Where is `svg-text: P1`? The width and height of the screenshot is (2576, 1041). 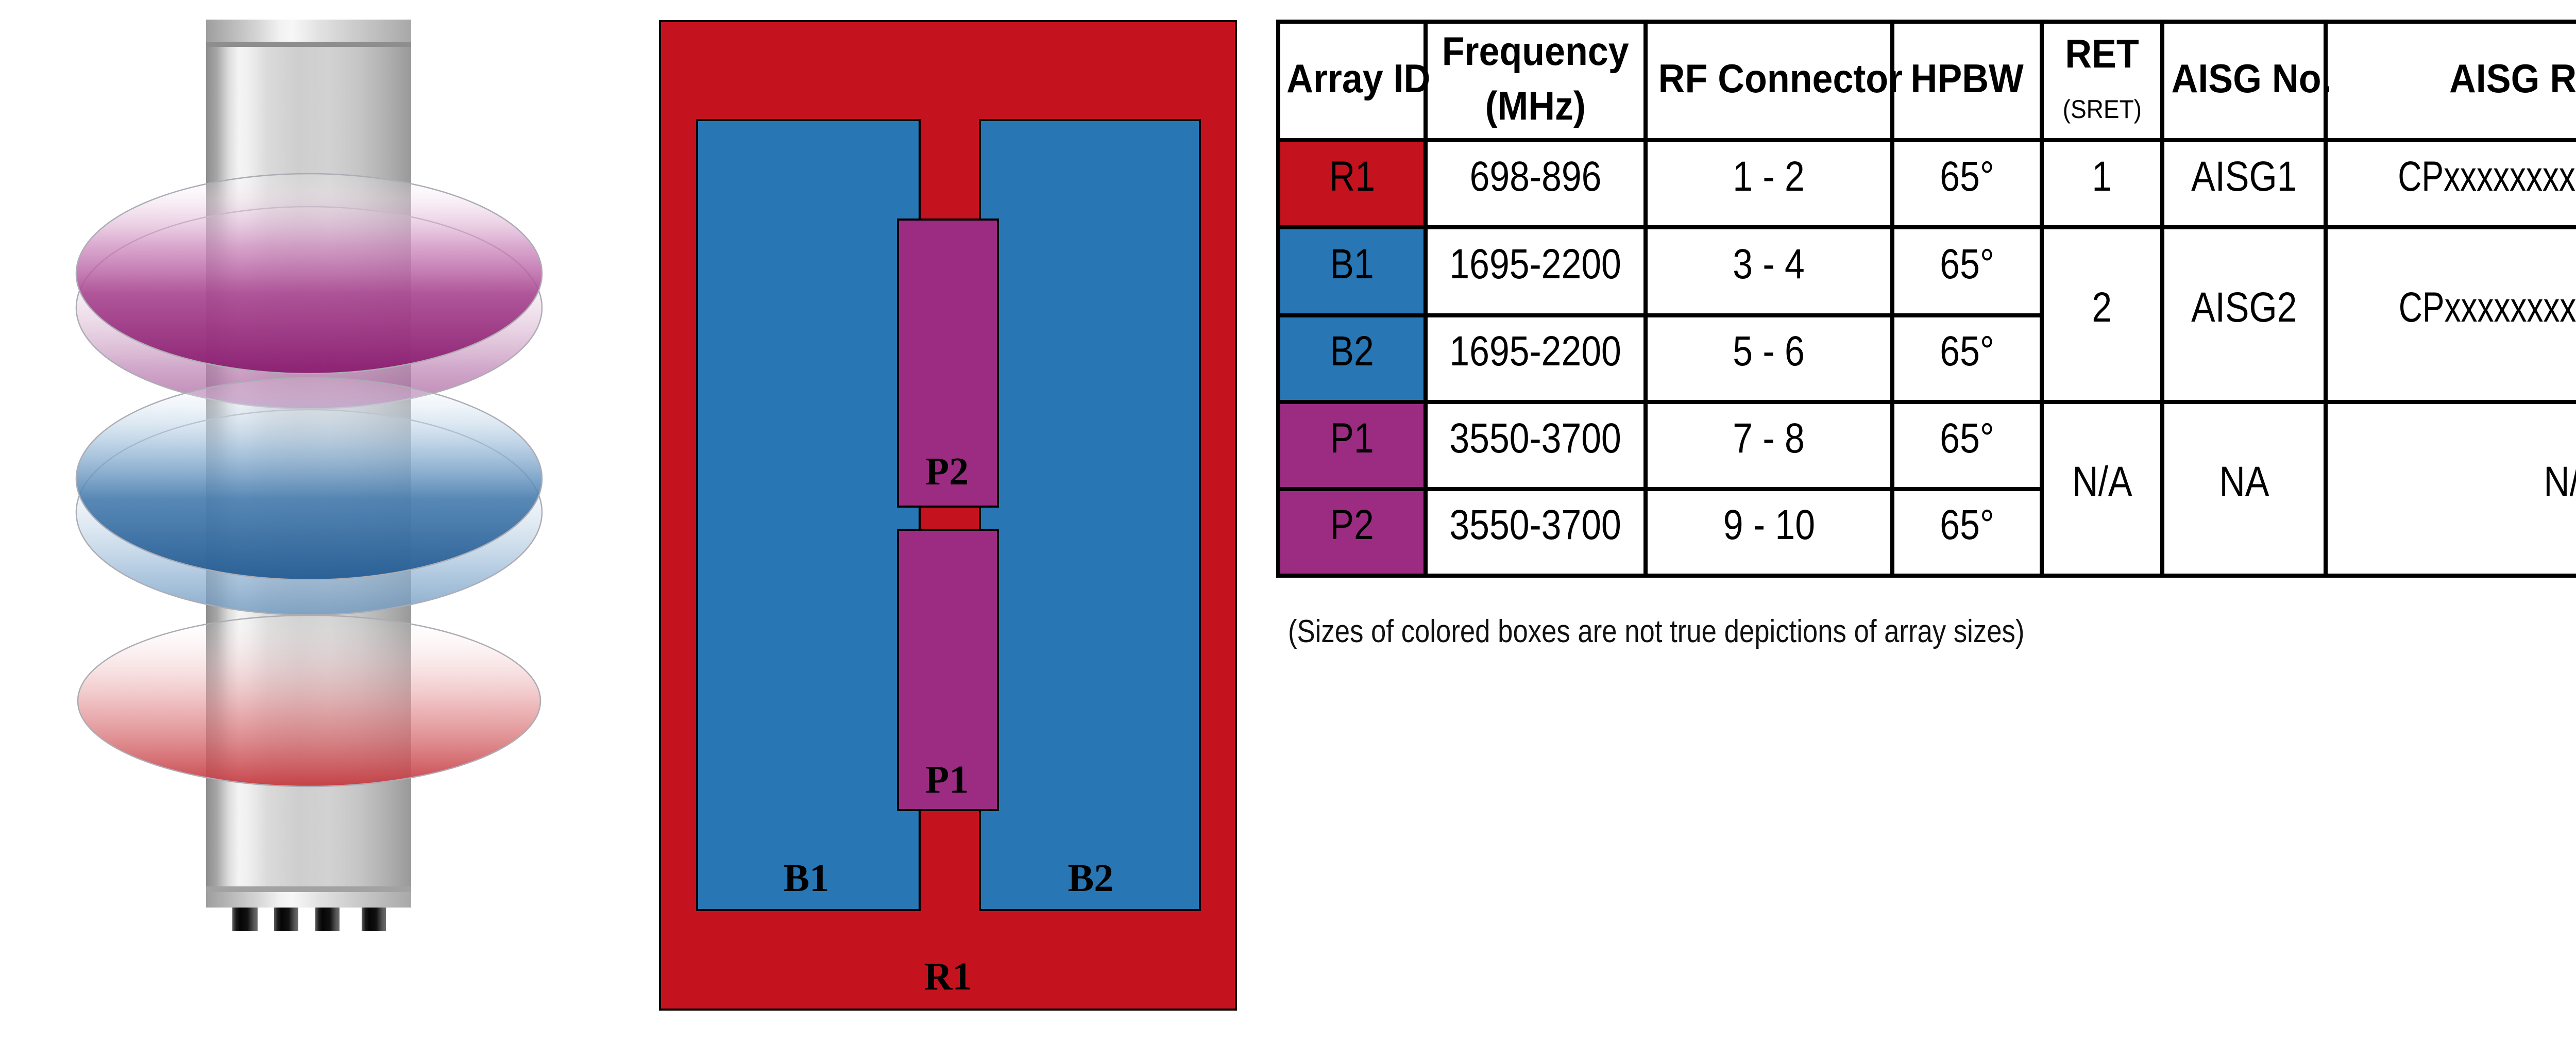 svg-text: P1 is located at coordinates (947, 779).